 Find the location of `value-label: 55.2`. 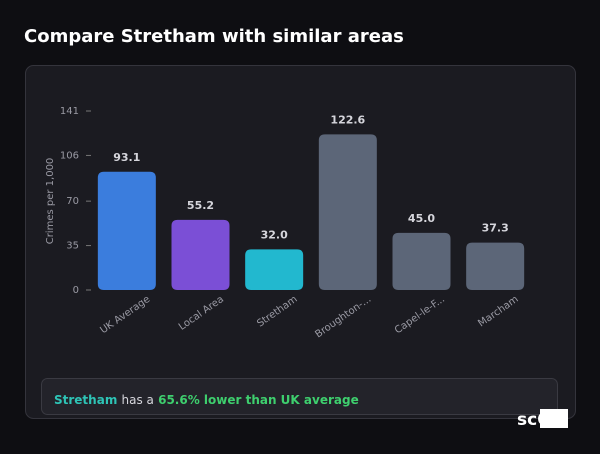

value-label: 55.2 is located at coordinates (200, 205).